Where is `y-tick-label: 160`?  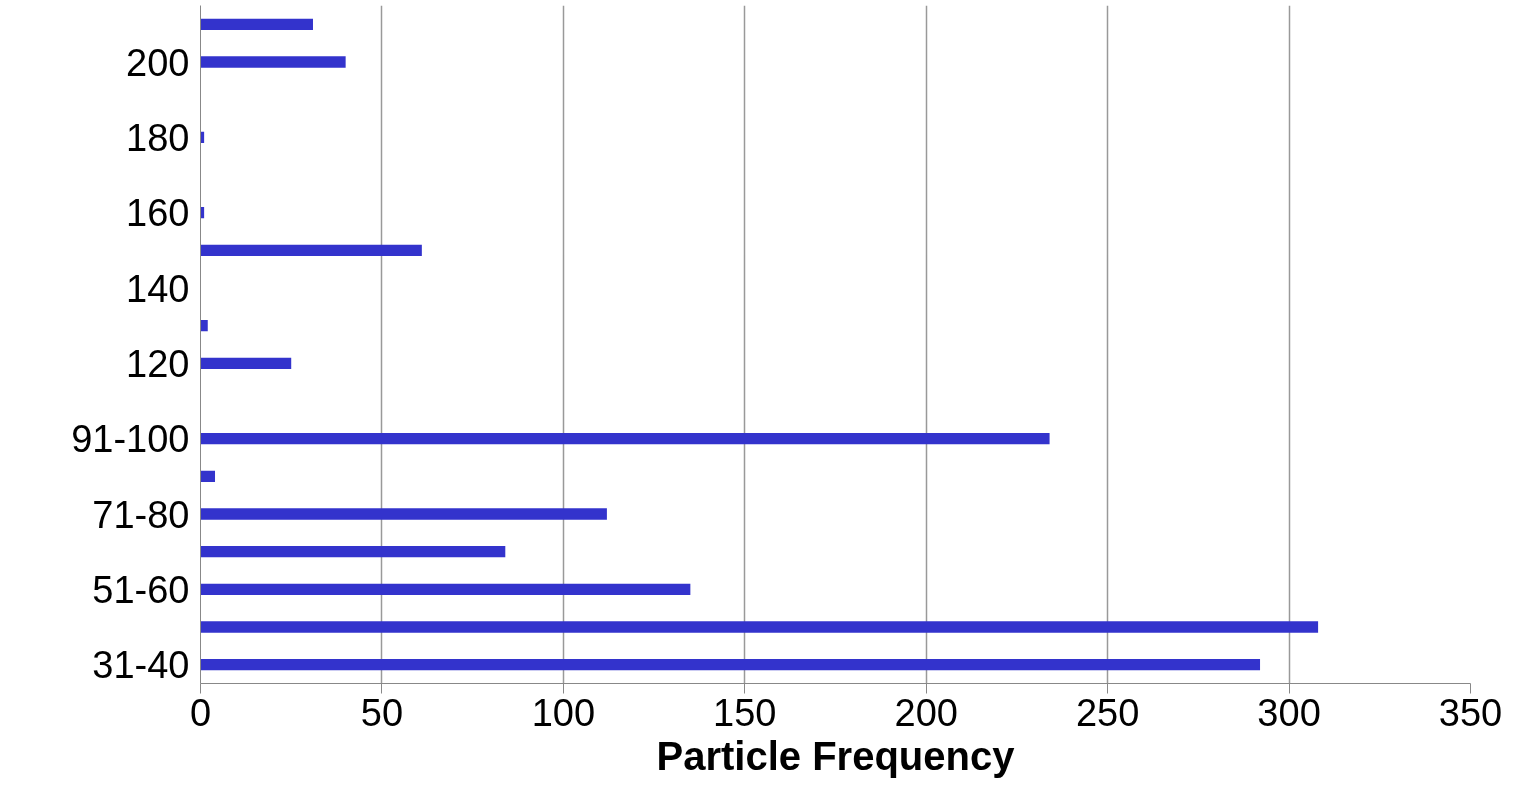 y-tick-label: 160 is located at coordinates (158, 213).